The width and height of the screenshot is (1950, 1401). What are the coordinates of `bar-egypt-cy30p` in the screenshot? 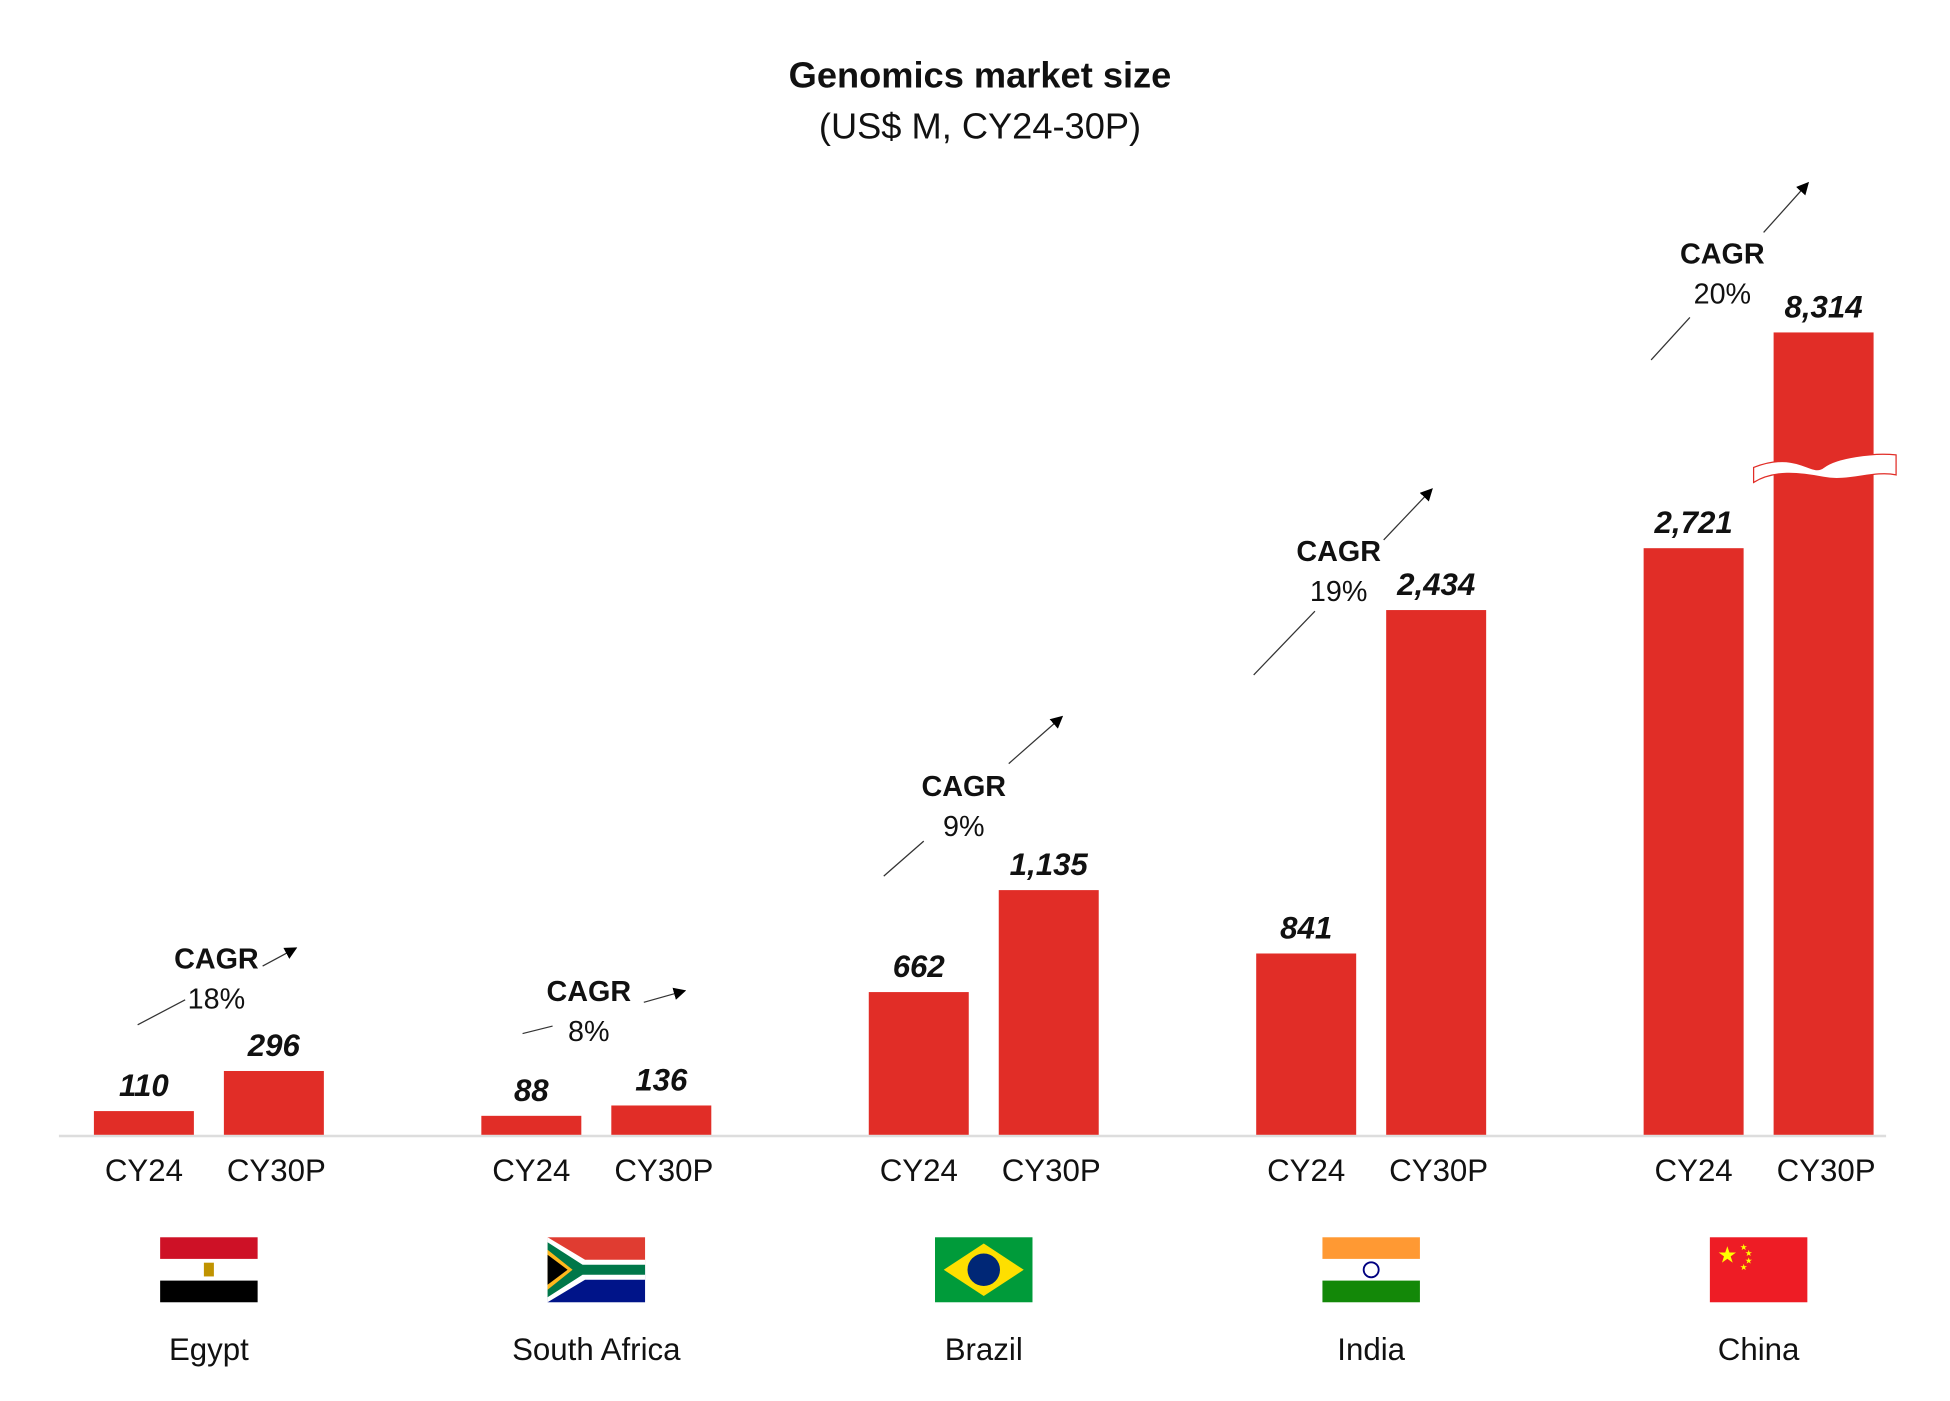 It's located at (273, 1102).